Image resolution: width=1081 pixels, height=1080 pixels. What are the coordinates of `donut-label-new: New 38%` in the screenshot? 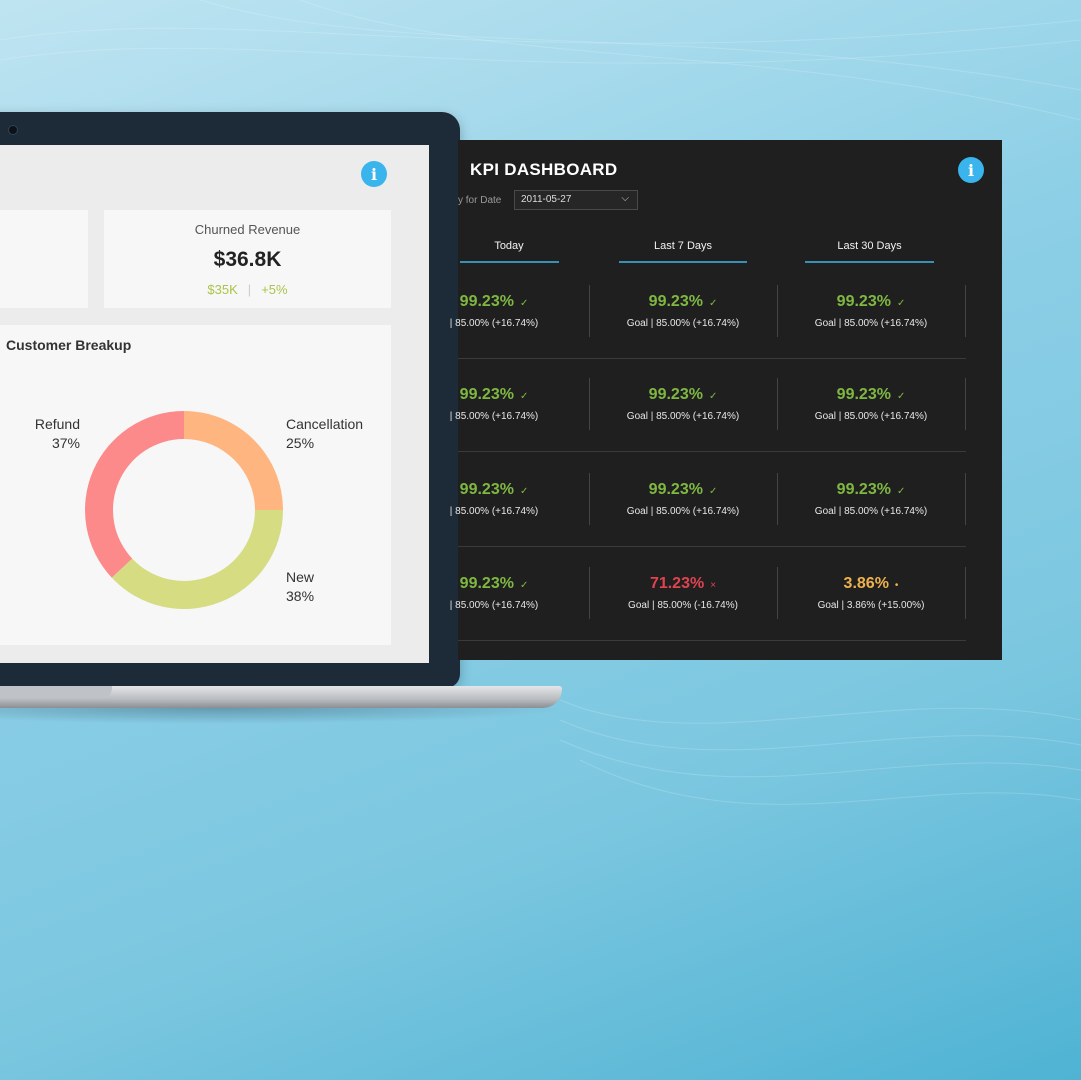 It's located at (300, 587).